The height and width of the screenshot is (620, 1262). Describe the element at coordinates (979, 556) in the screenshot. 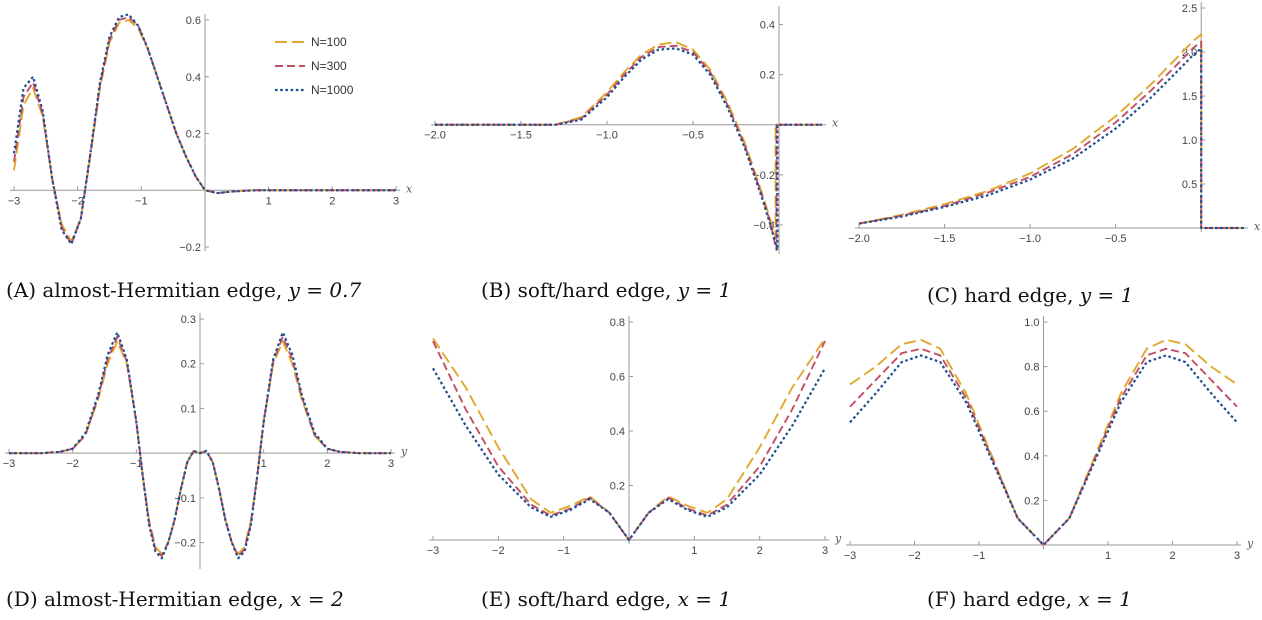

I see `x-tick-label-f: −1` at that location.